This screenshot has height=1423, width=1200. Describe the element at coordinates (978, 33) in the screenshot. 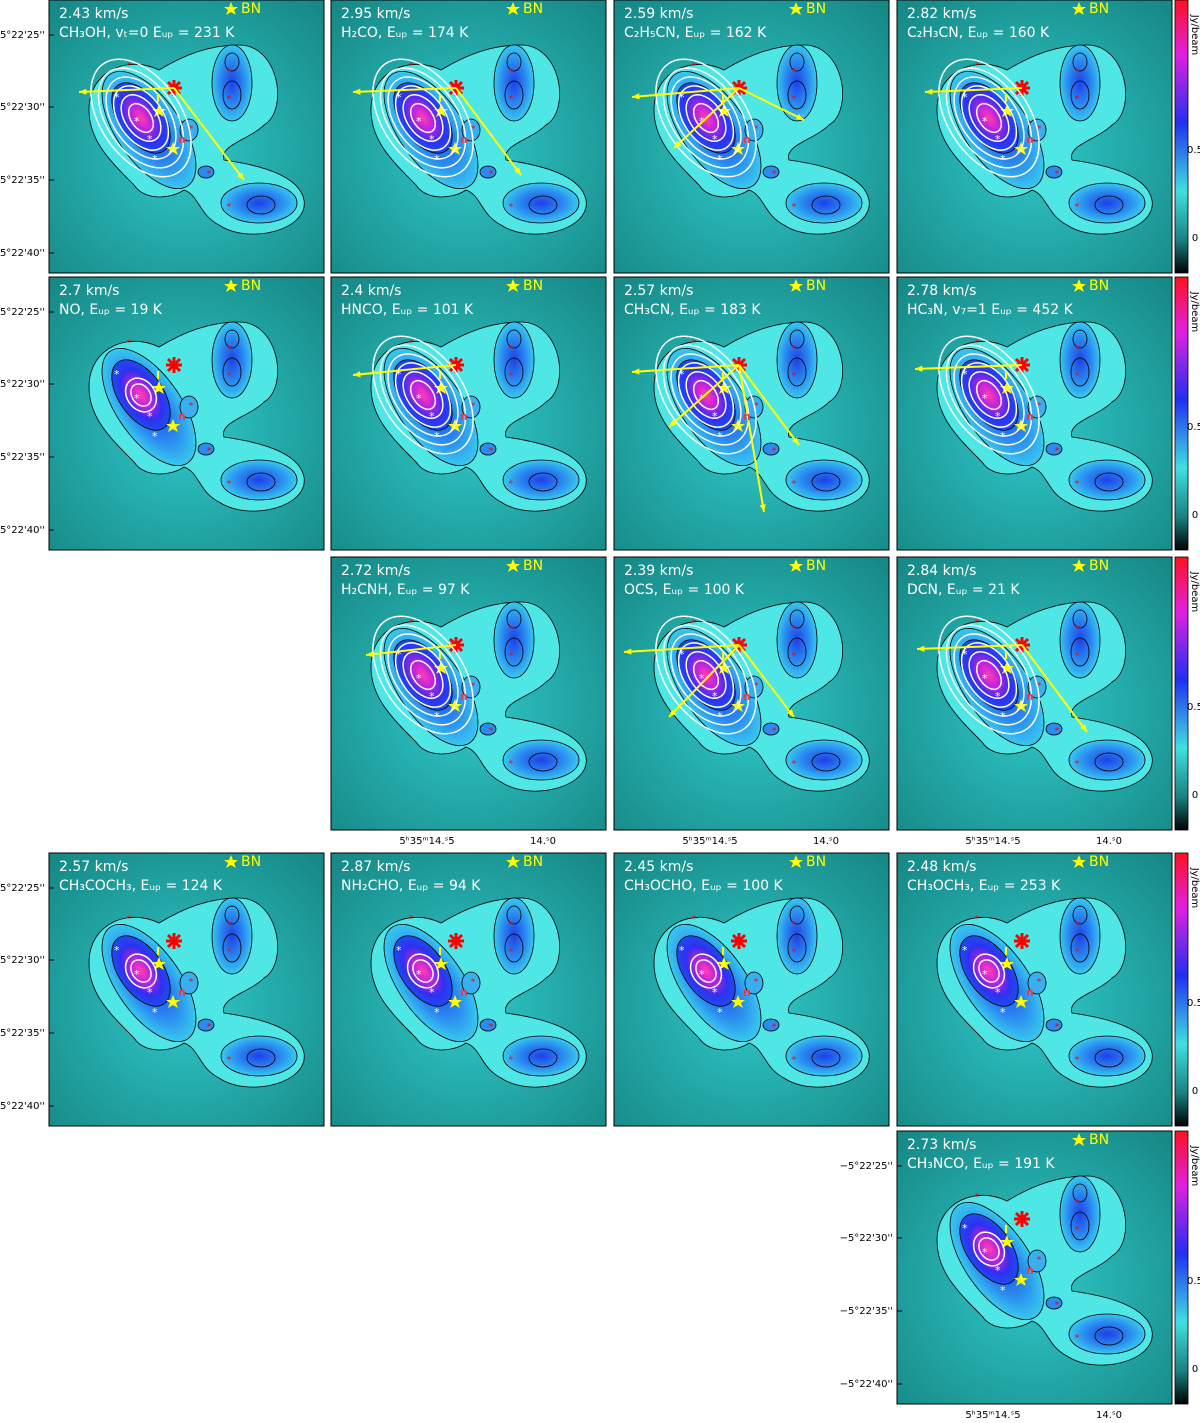

I see `species-label: C₂H₃CN, Eᵤₚ = 160 K` at that location.